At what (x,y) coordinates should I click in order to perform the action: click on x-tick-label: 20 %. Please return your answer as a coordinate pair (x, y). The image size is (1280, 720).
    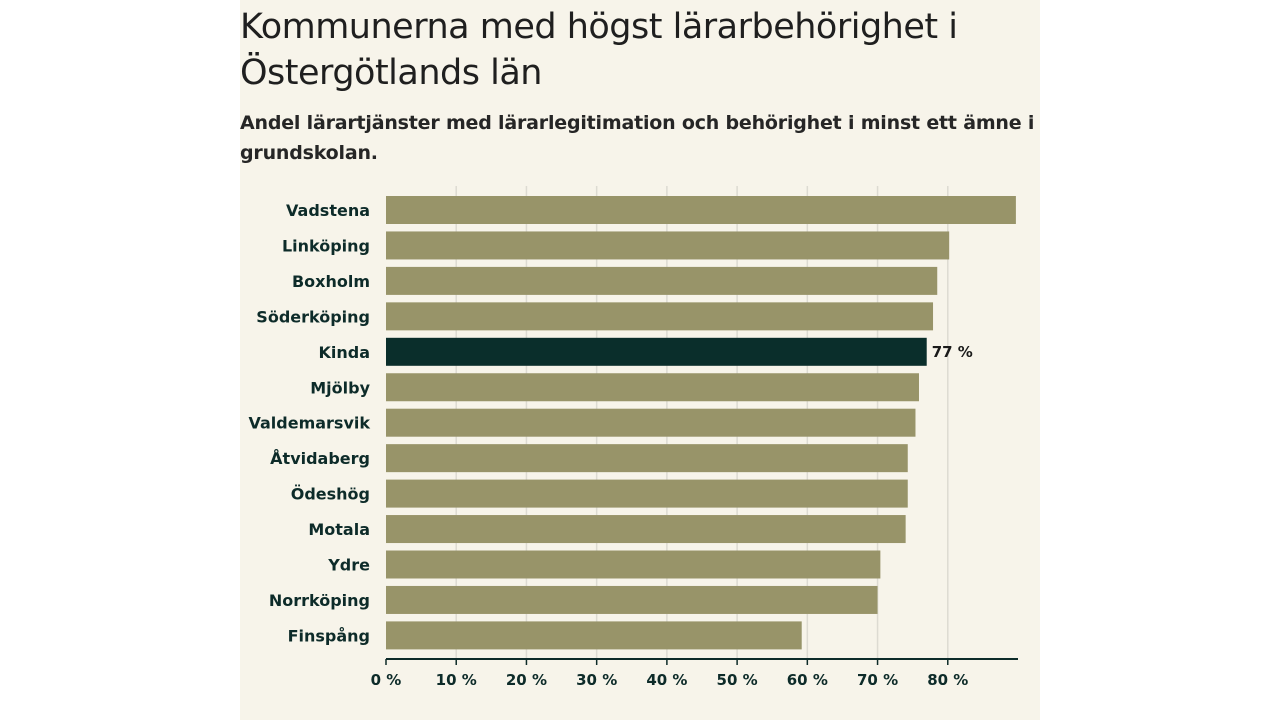
    Looking at the image, I should click on (526, 680).